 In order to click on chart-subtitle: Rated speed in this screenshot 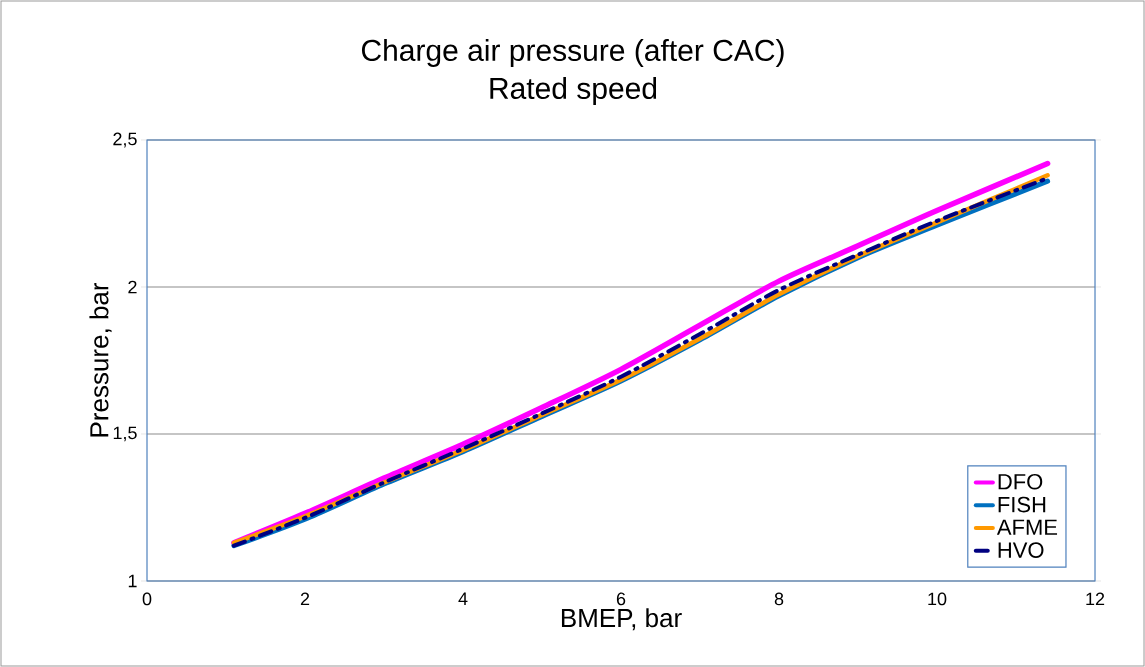, I will do `click(573, 91)`.